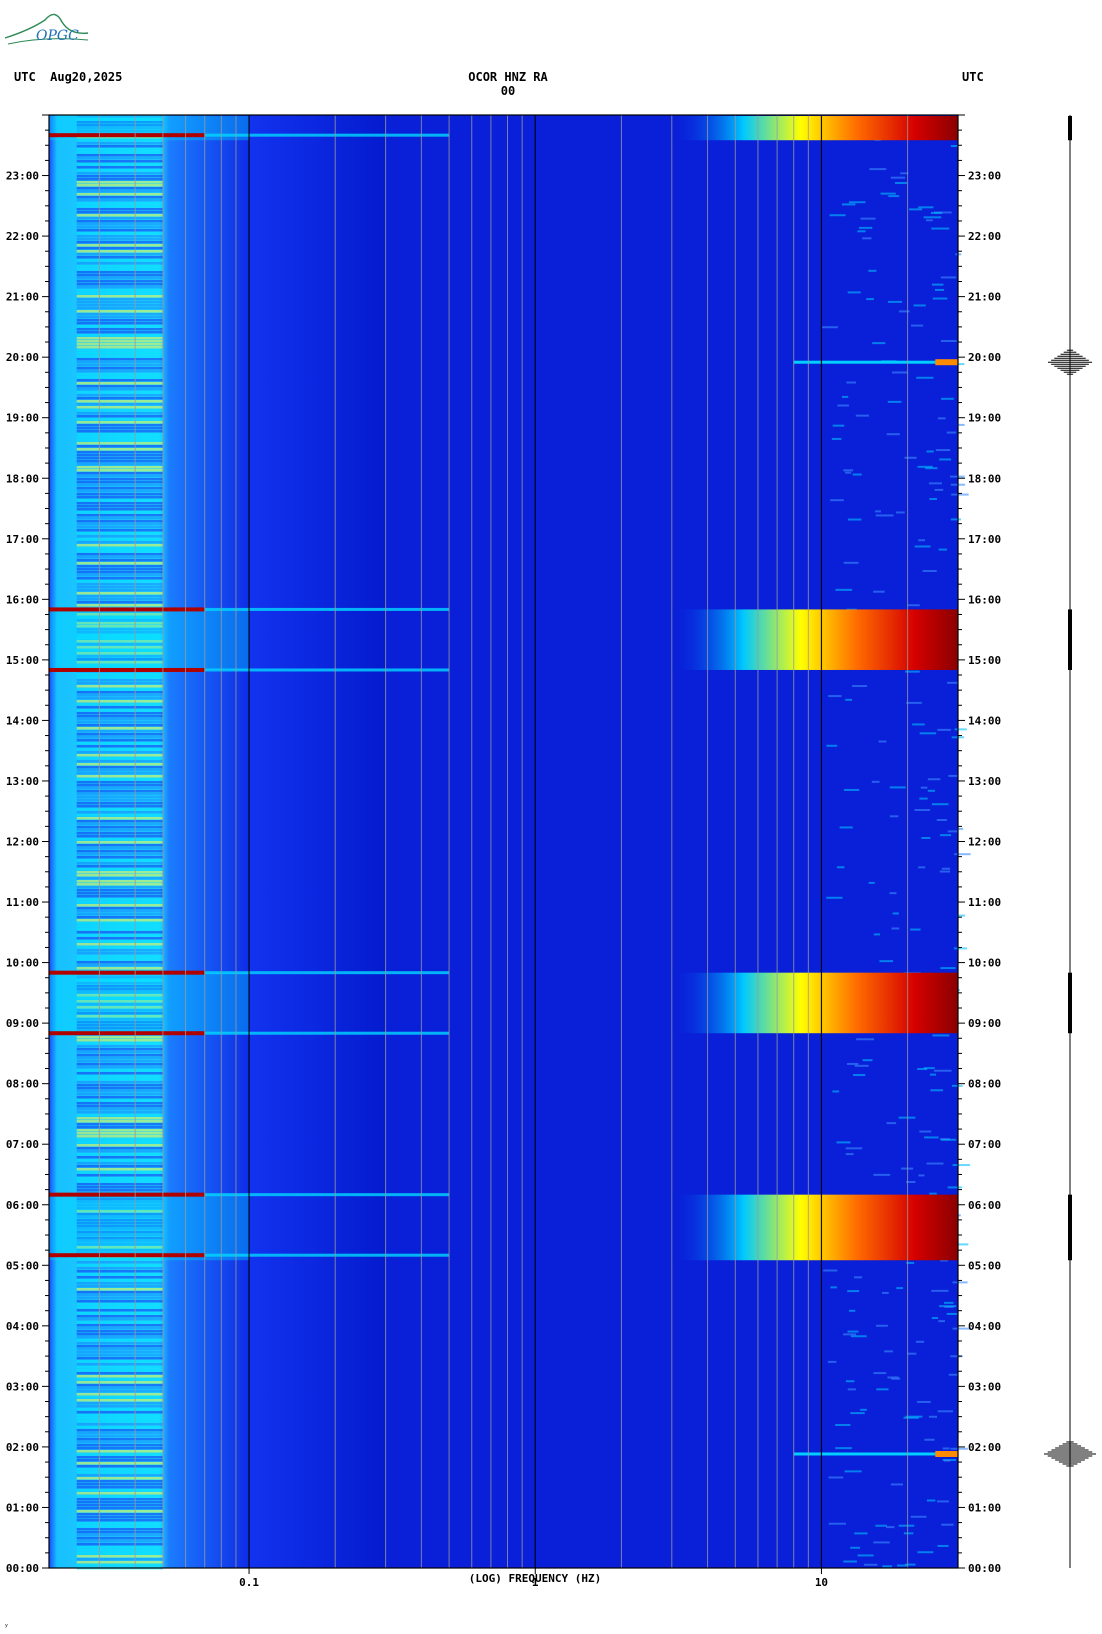 This screenshot has height=1634, width=1102. What do you see at coordinates (317, 841) in the screenshot?
I see `mid-frequency-band` at bounding box center [317, 841].